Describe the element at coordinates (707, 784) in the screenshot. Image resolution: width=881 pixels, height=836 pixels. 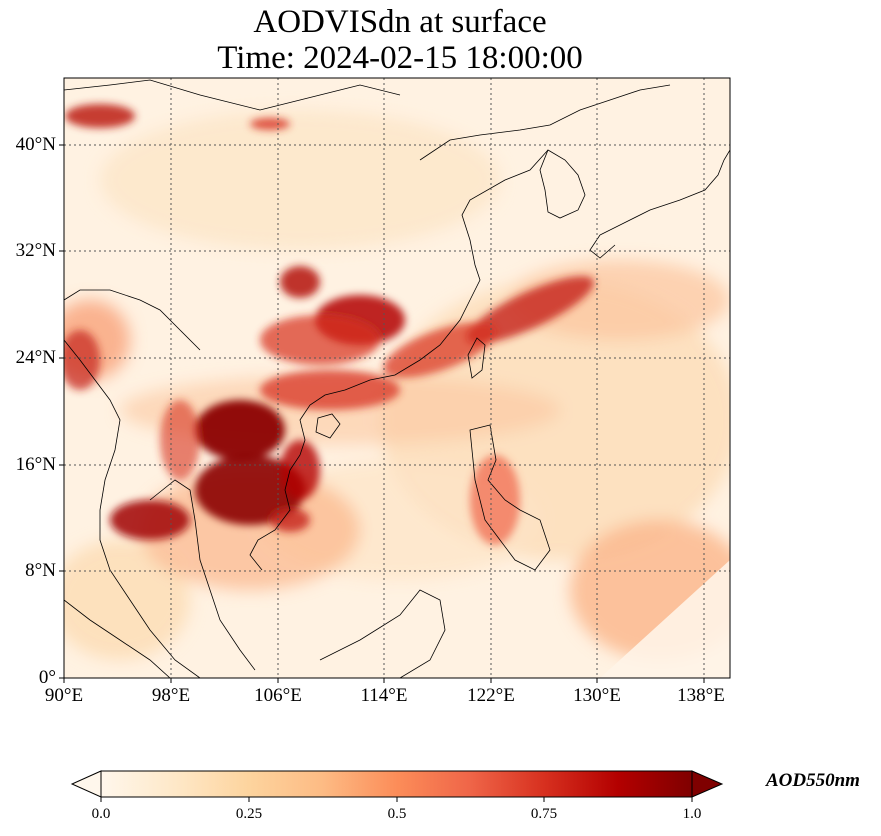
I see `colorbar-high-extend` at that location.